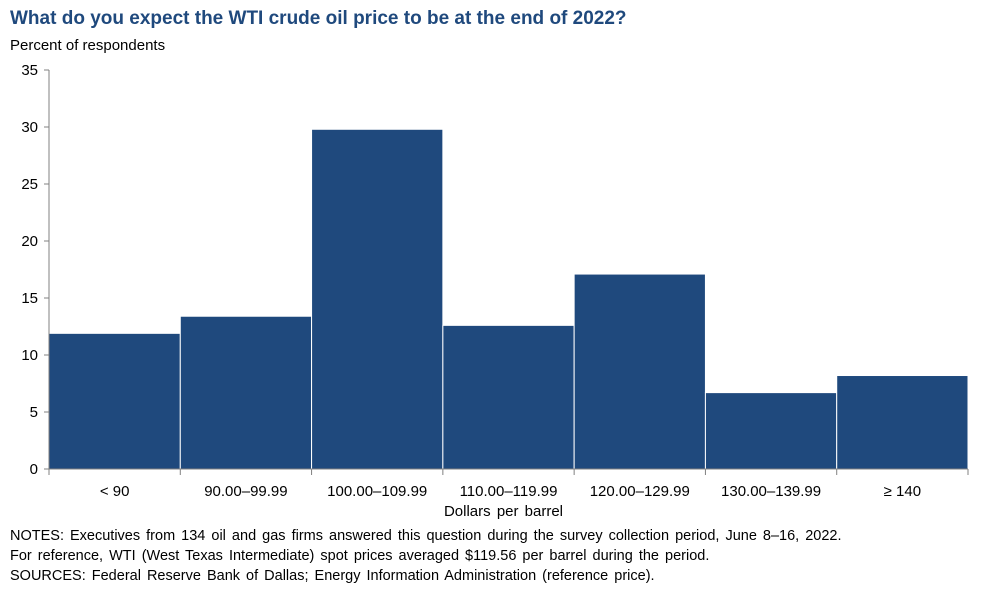 The image size is (997, 589). I want to click on x-tick-label-3: 110.00–119.99, so click(509, 491).